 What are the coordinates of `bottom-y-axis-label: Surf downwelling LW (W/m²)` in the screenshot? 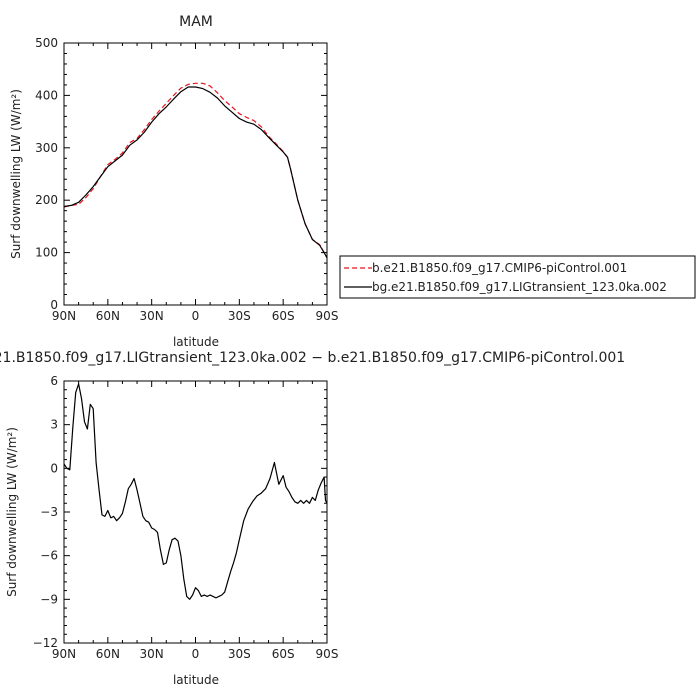 It's located at (12, 512).